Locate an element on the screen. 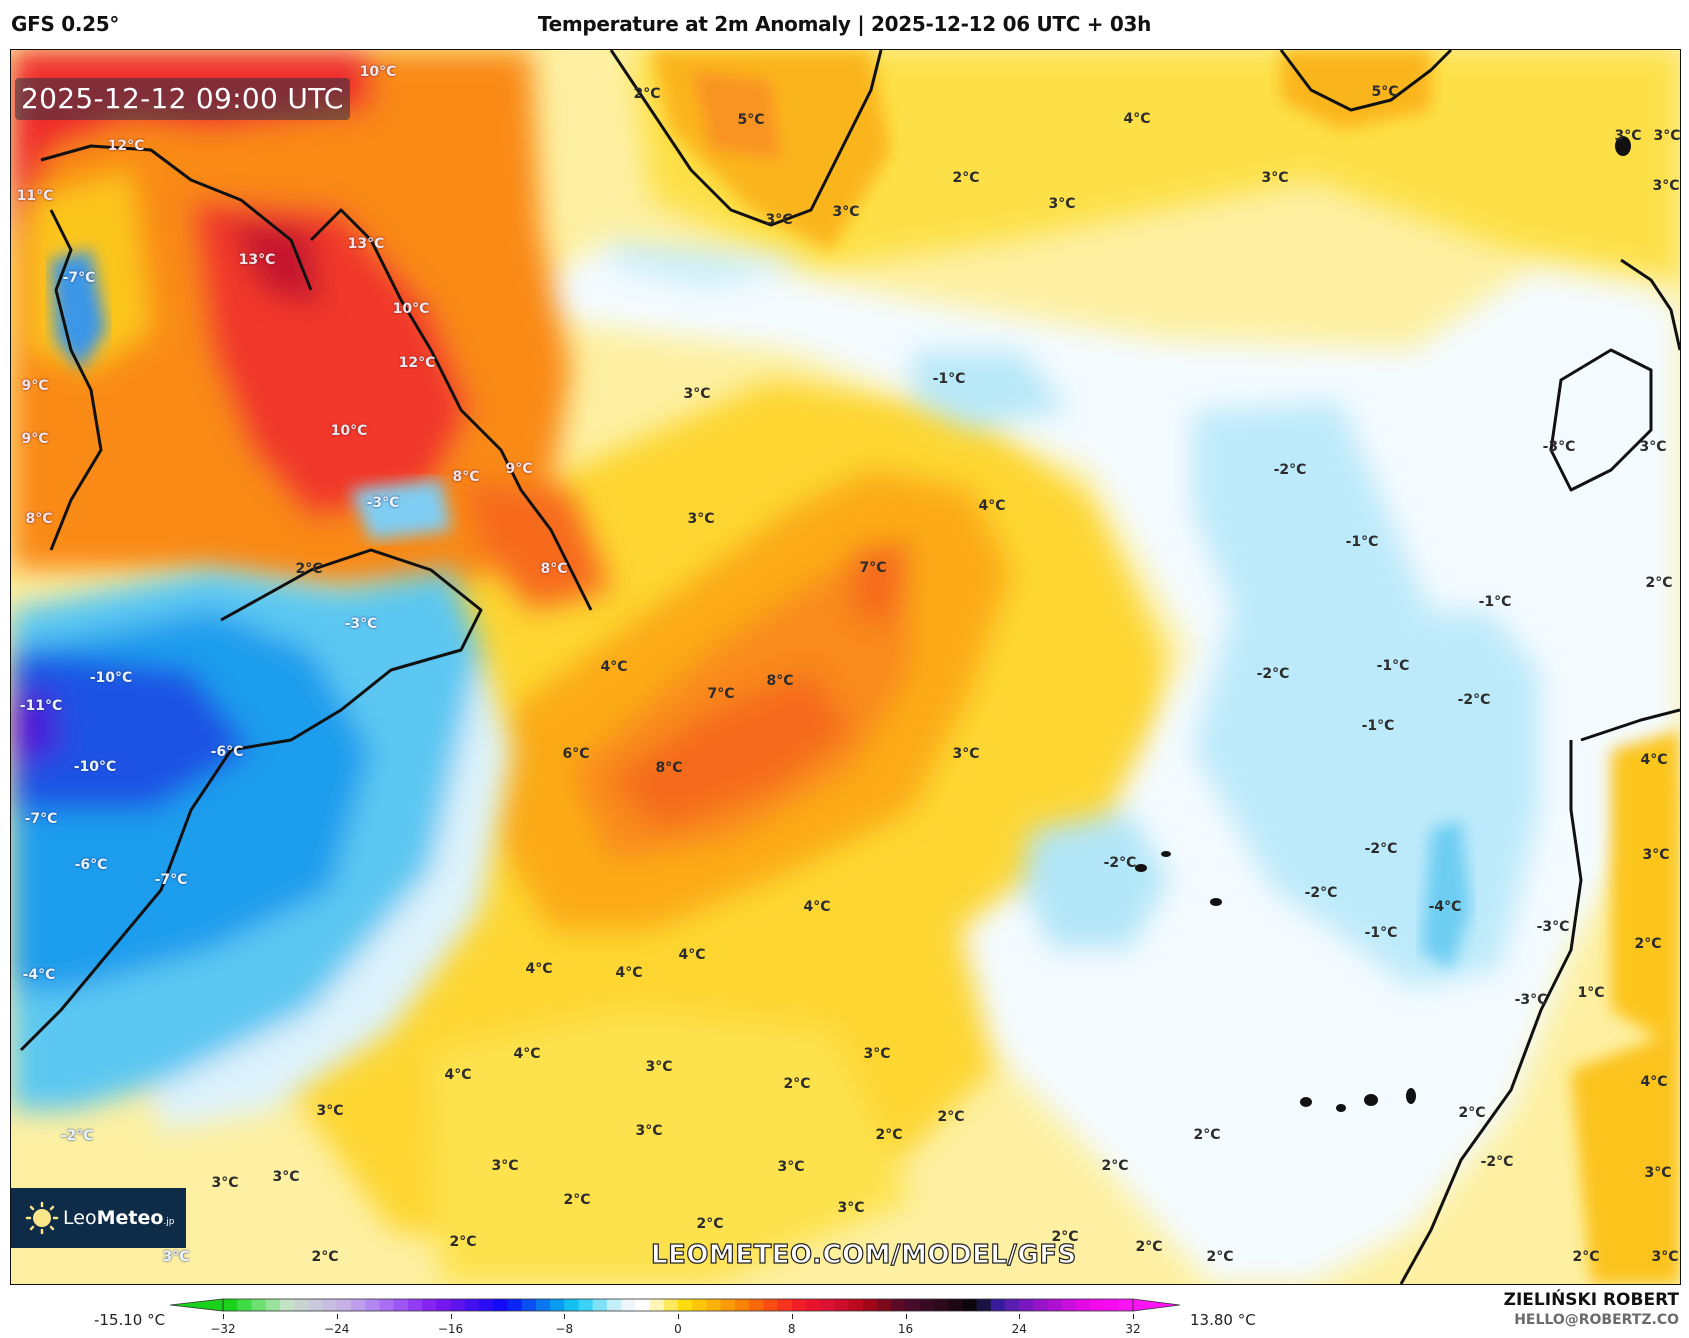  valid-time-badge: 2025-12-12 09:00 UTC is located at coordinates (182, 99).